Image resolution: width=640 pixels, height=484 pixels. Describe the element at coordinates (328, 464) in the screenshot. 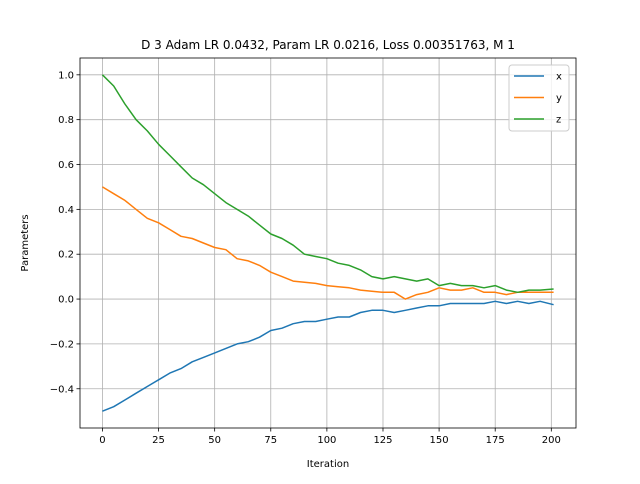

I see `x-axis-label: Iteration` at that location.